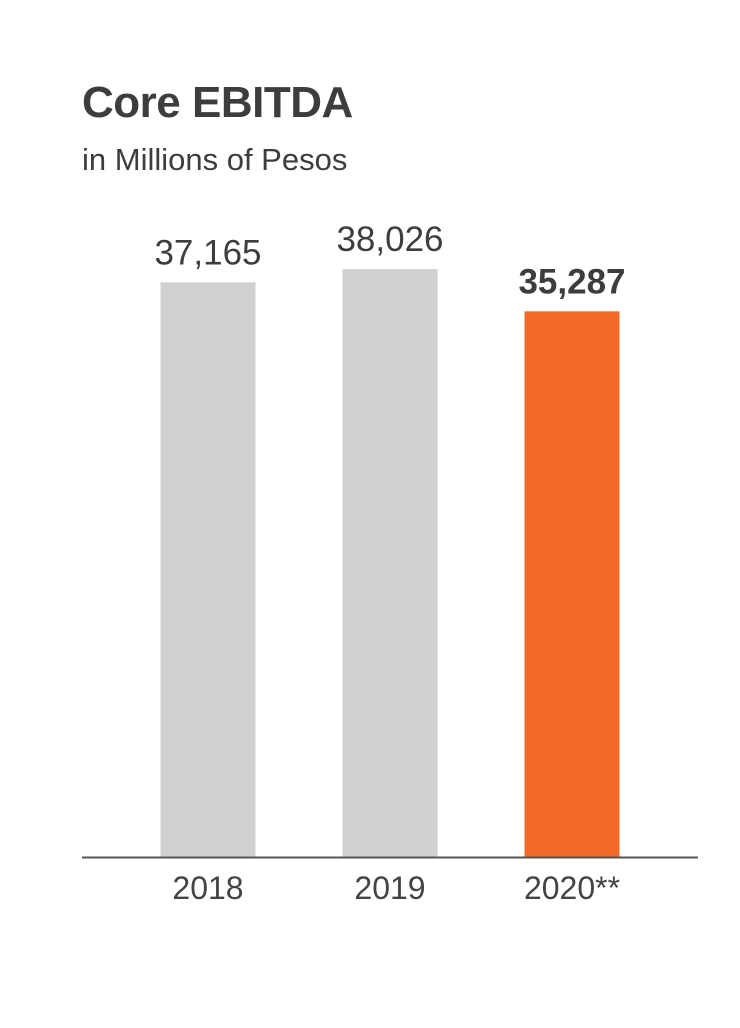  Describe the element at coordinates (389, 888) in the screenshot. I see `x-tick-label: 2019` at that location.